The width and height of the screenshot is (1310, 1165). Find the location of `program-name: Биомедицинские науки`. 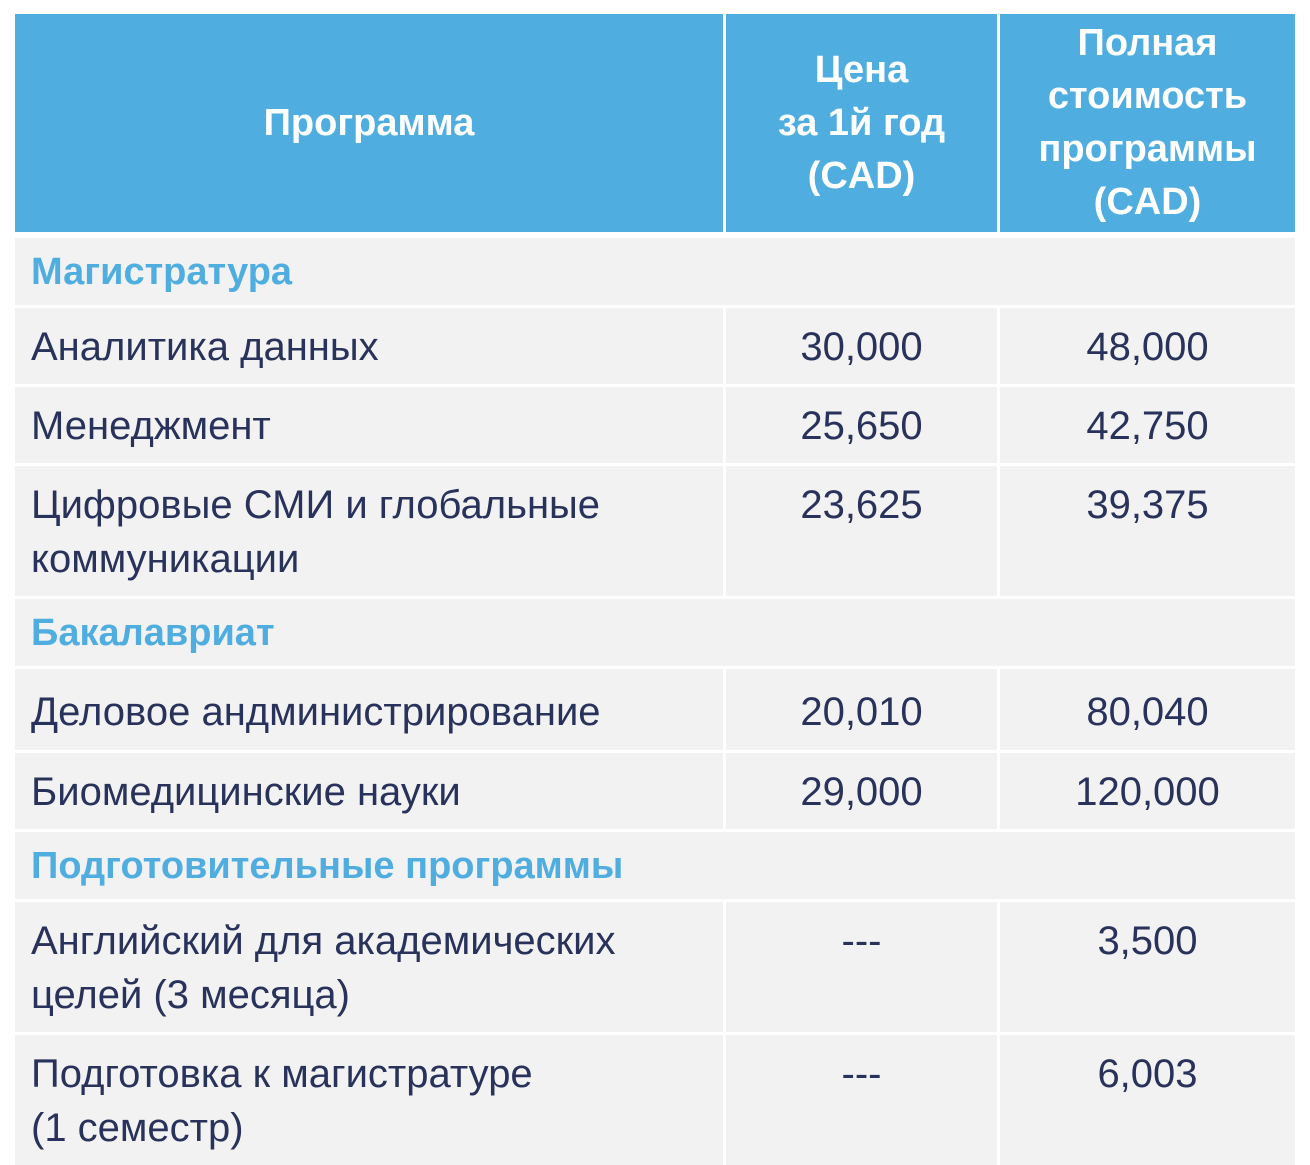

program-name: Биомедицинские науки is located at coordinates (370, 792).